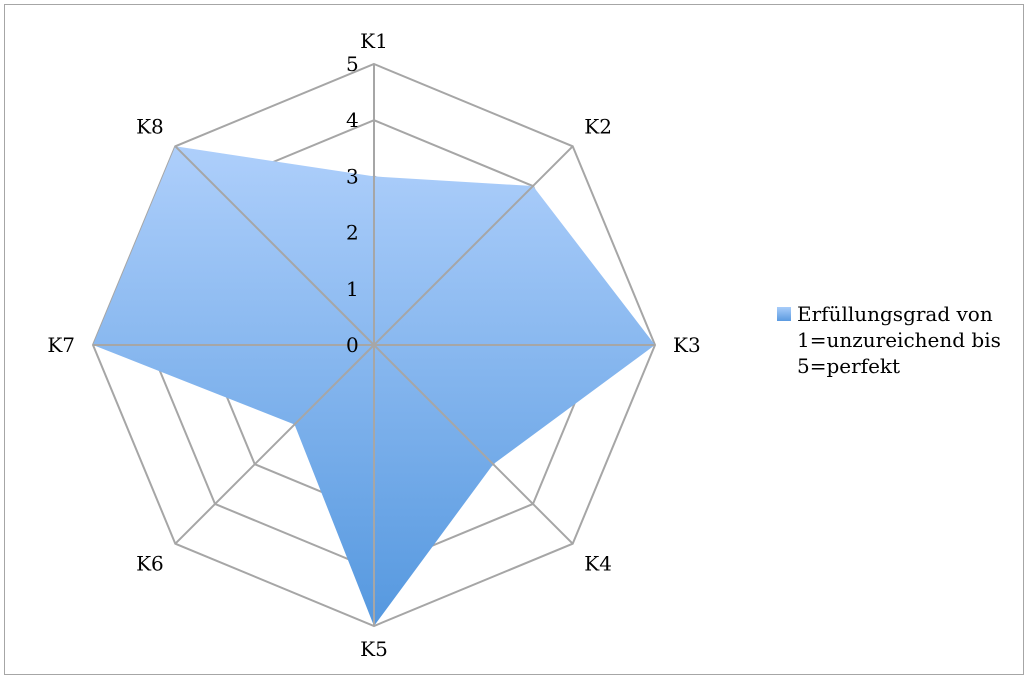  I want to click on category-label-K4: K4, so click(598, 563).